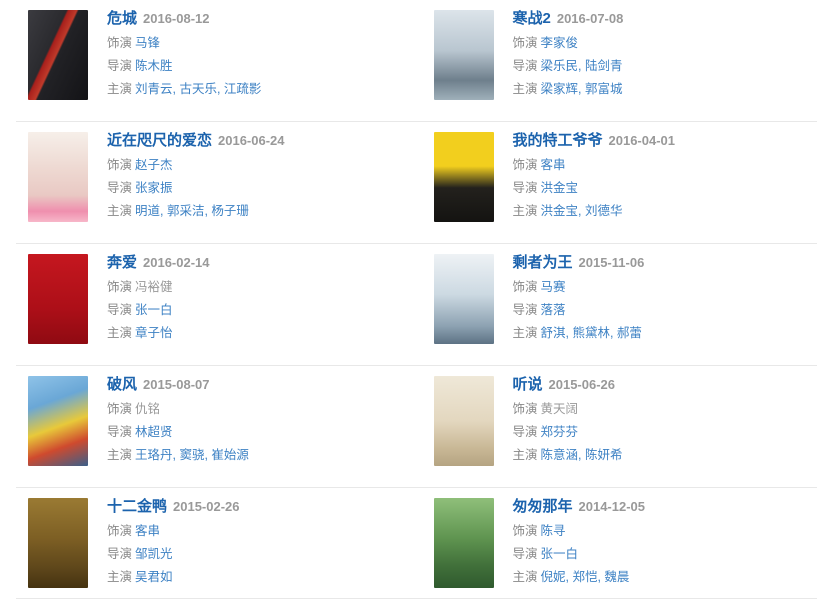 The image size is (829, 604). I want to click on starring-names-link: 王珞丹, 窦骁, 崔始源, so click(192, 455).